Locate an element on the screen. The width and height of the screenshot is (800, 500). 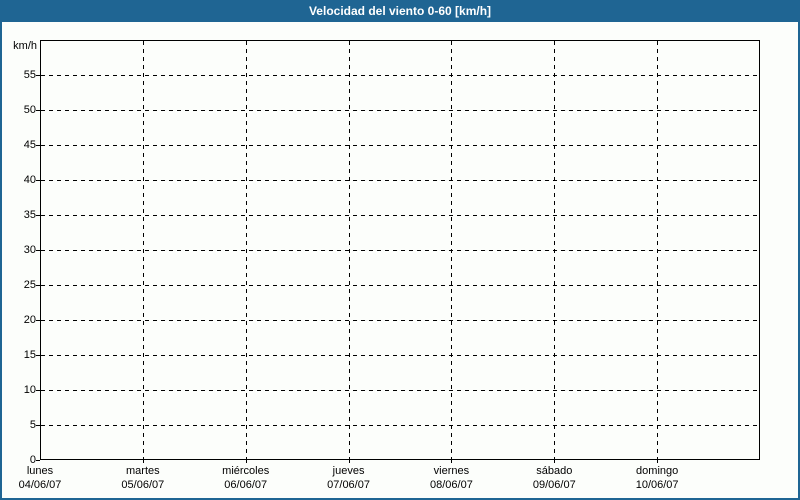
x-axis-date: 09/06/07 is located at coordinates (554, 485).